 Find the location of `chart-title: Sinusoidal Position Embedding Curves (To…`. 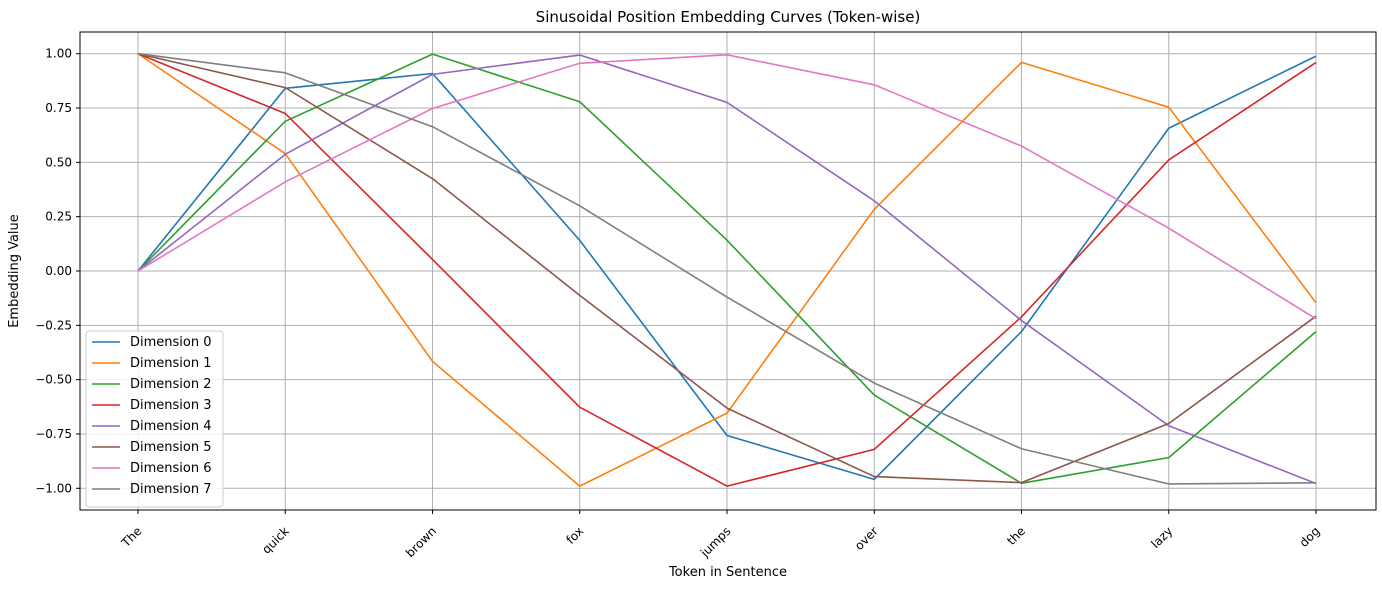

chart-title: Sinusoidal Position Embedding Curves (To… is located at coordinates (728, 17).